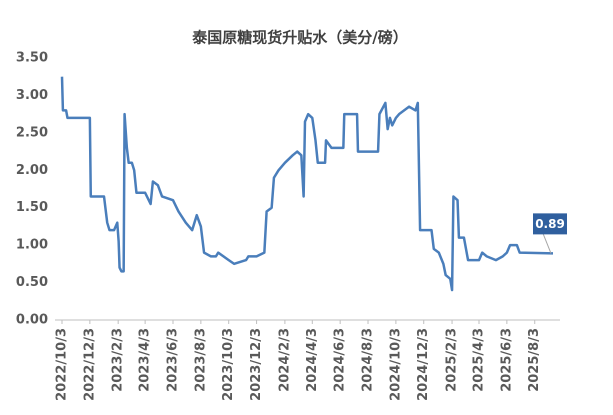 The width and height of the screenshot is (613, 415). What do you see at coordinates (145, 360) in the screenshot?
I see `x-tick-label: 2023/4/3` at bounding box center [145, 360].